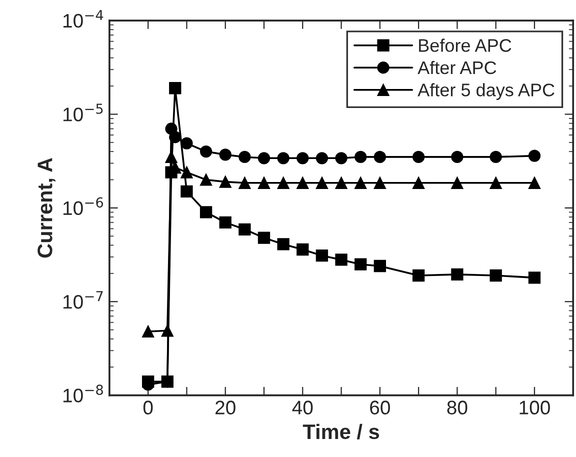 The image size is (576, 457). I want to click on x-tick-label: 20, so click(226, 407).